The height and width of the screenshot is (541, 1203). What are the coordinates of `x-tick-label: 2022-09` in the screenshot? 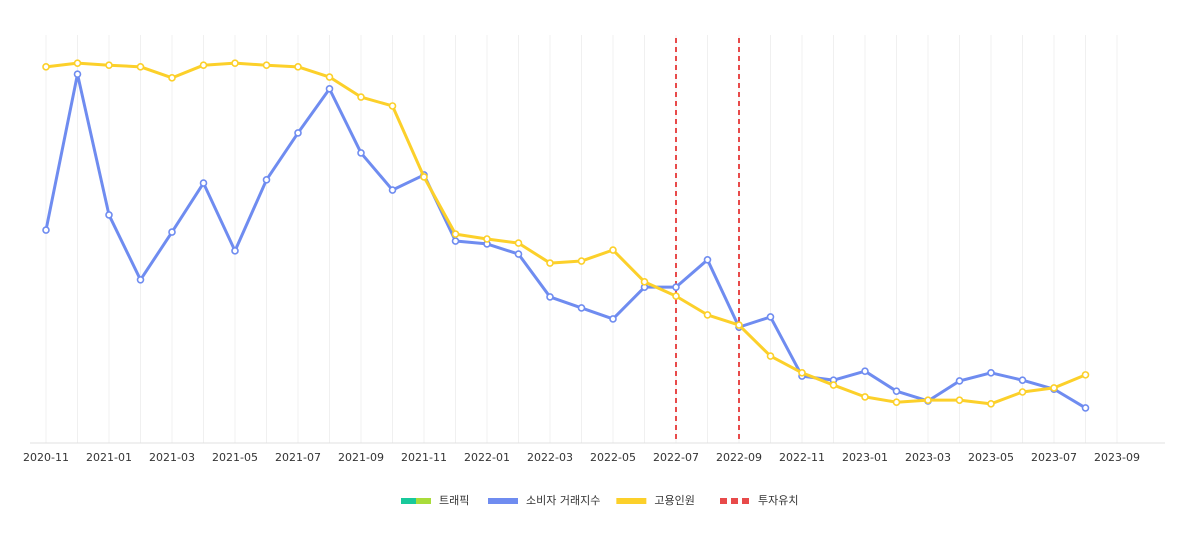 It's located at (739, 457).